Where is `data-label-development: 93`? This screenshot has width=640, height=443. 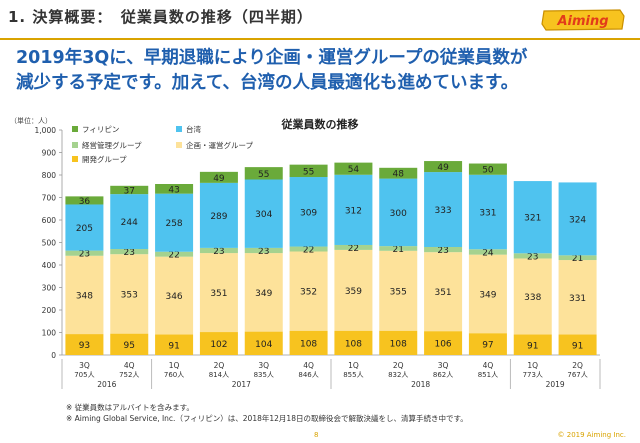
data-label-development: 93 is located at coordinates (84, 346).